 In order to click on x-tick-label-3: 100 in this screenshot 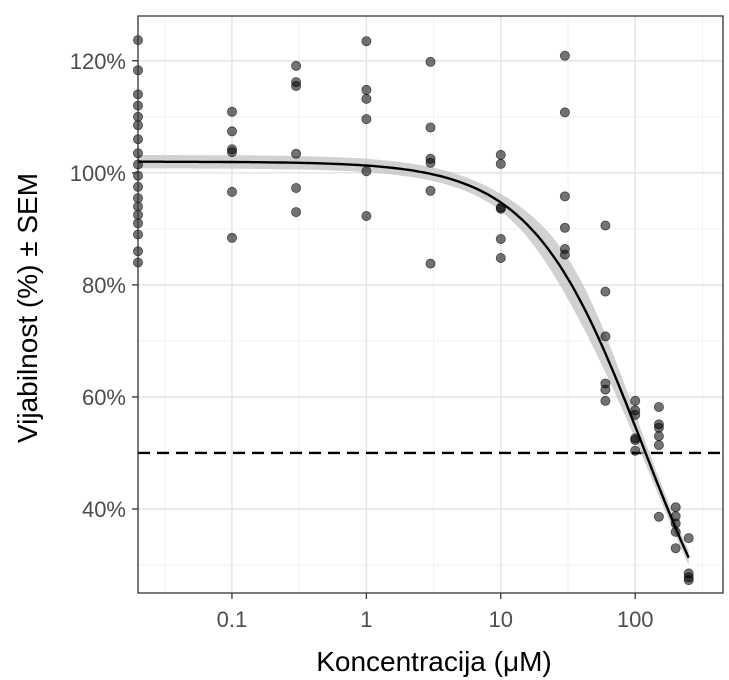, I will do `click(635, 619)`.